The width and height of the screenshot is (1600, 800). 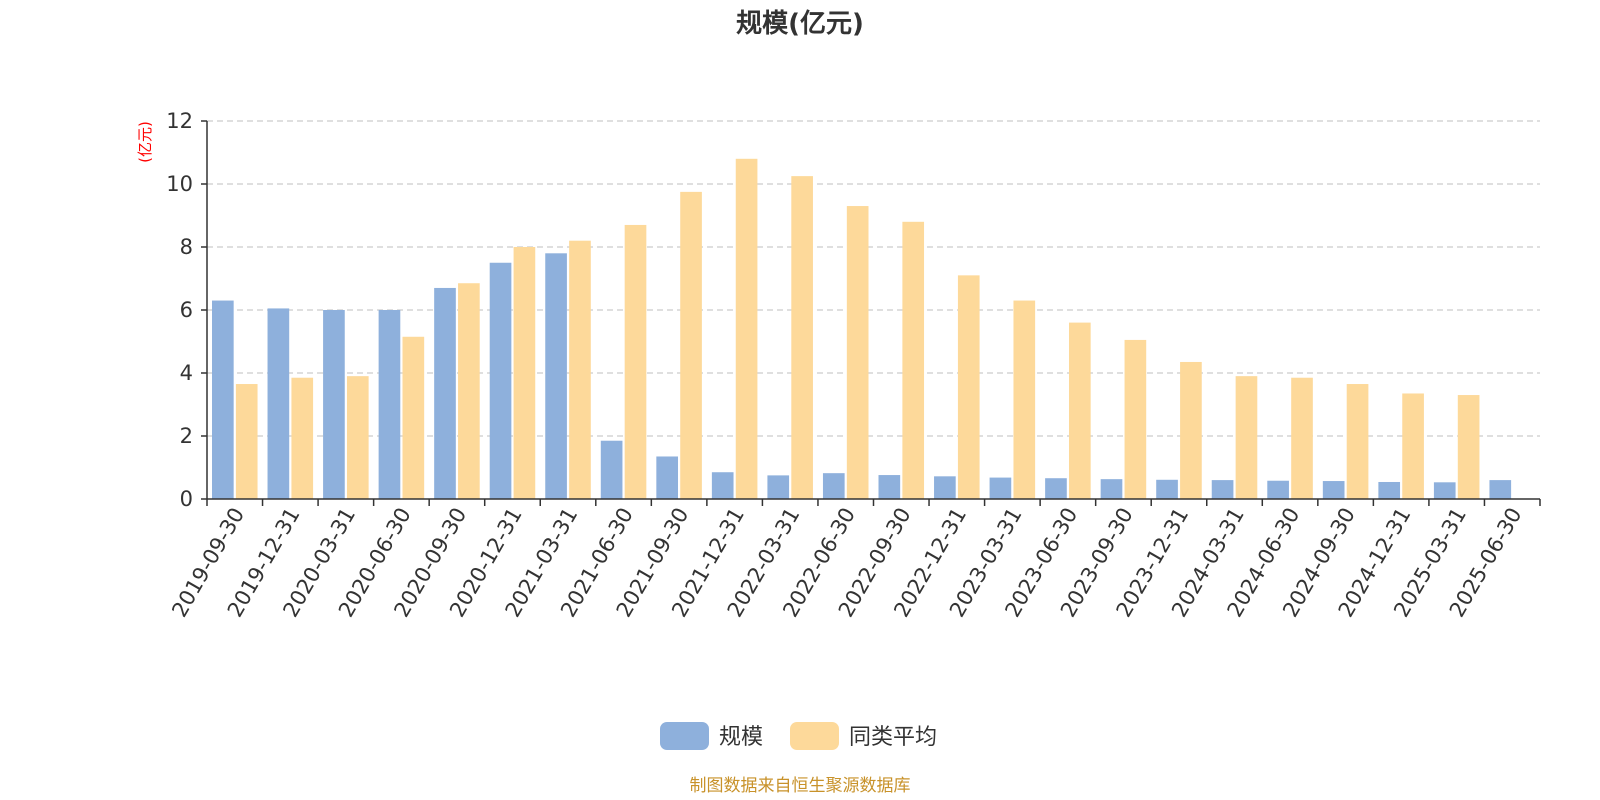 What do you see at coordinates (800, 24) in the screenshot?
I see `chart-title: 规模(亿元)` at bounding box center [800, 24].